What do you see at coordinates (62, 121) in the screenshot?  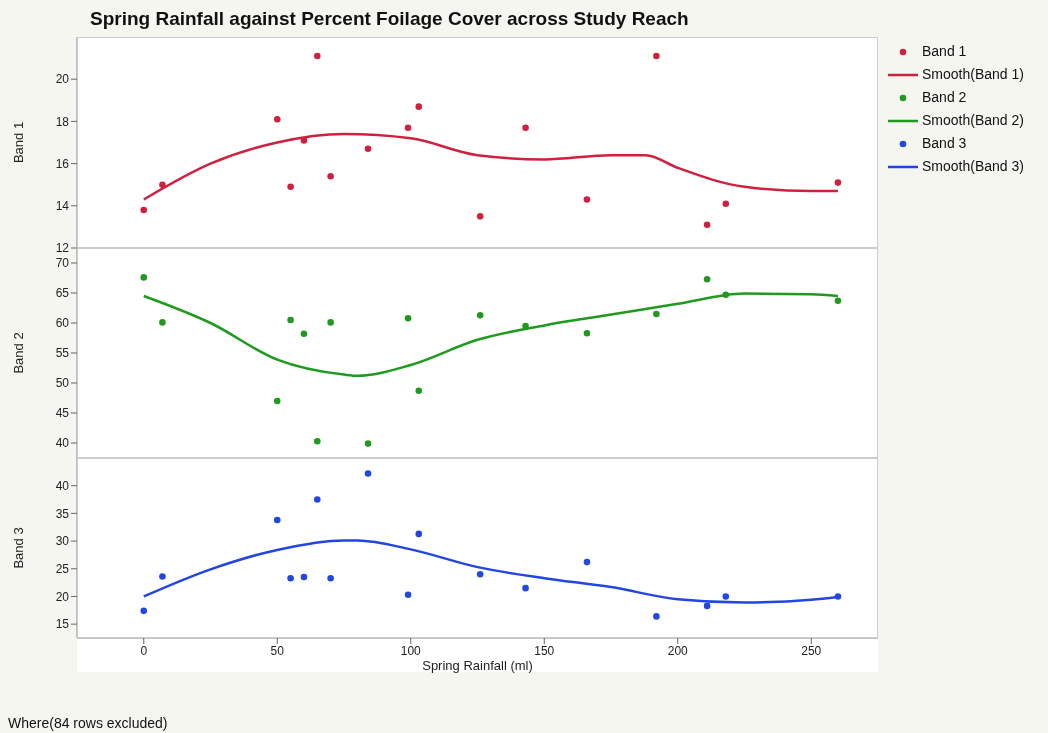 I see `y-tick-label: 18` at bounding box center [62, 121].